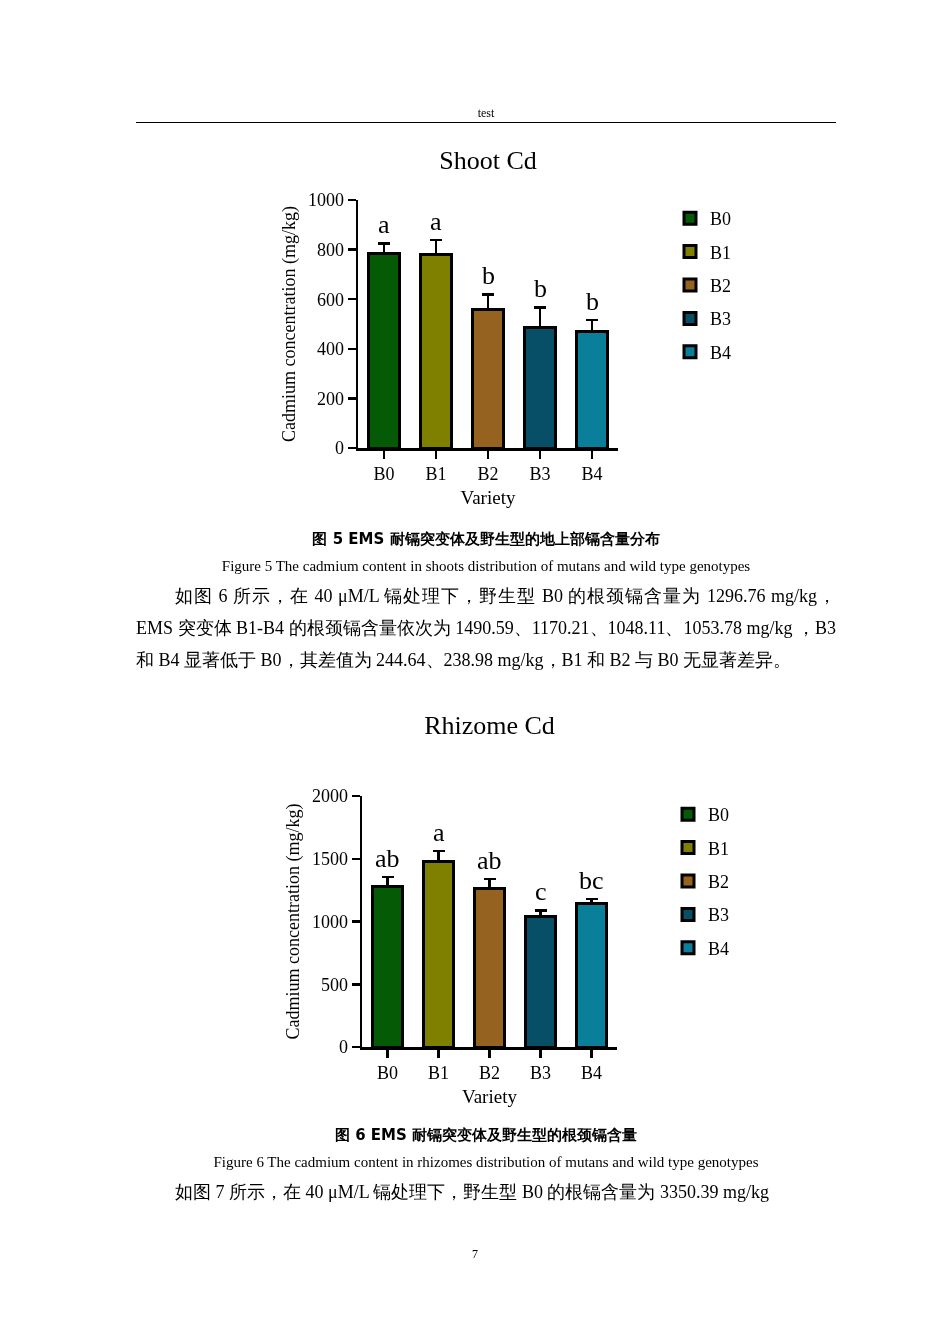 The height and width of the screenshot is (1344, 950). Describe the element at coordinates (591, 880) in the screenshot. I see `annotation: bc` at that location.